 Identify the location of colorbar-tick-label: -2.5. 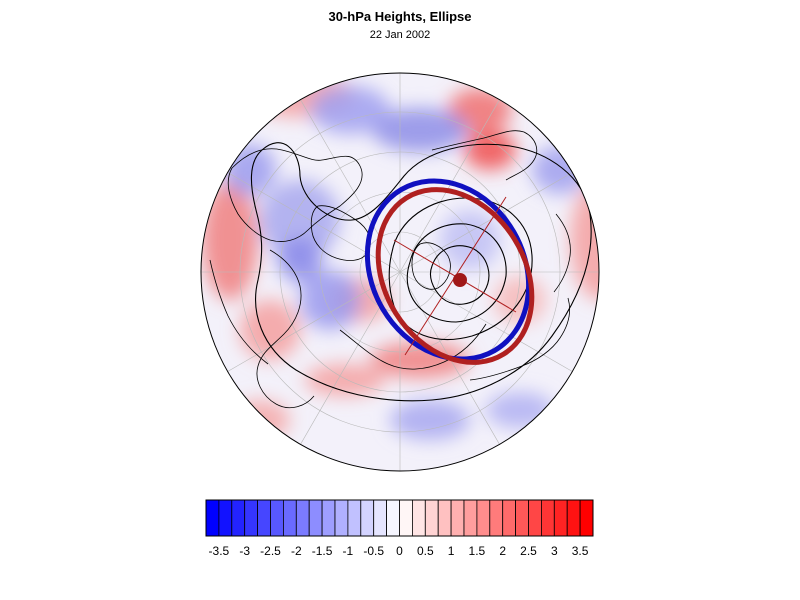
(270, 551).